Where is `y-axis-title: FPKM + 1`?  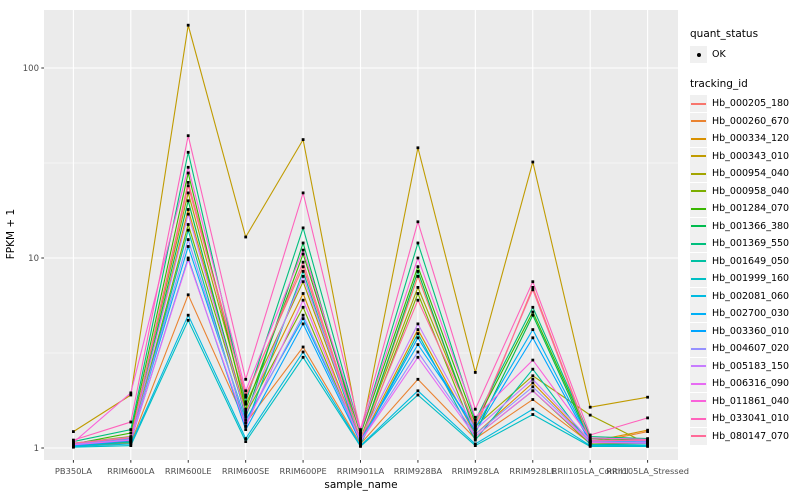 y-axis-title: FPKM + 1 is located at coordinates (11, 234).